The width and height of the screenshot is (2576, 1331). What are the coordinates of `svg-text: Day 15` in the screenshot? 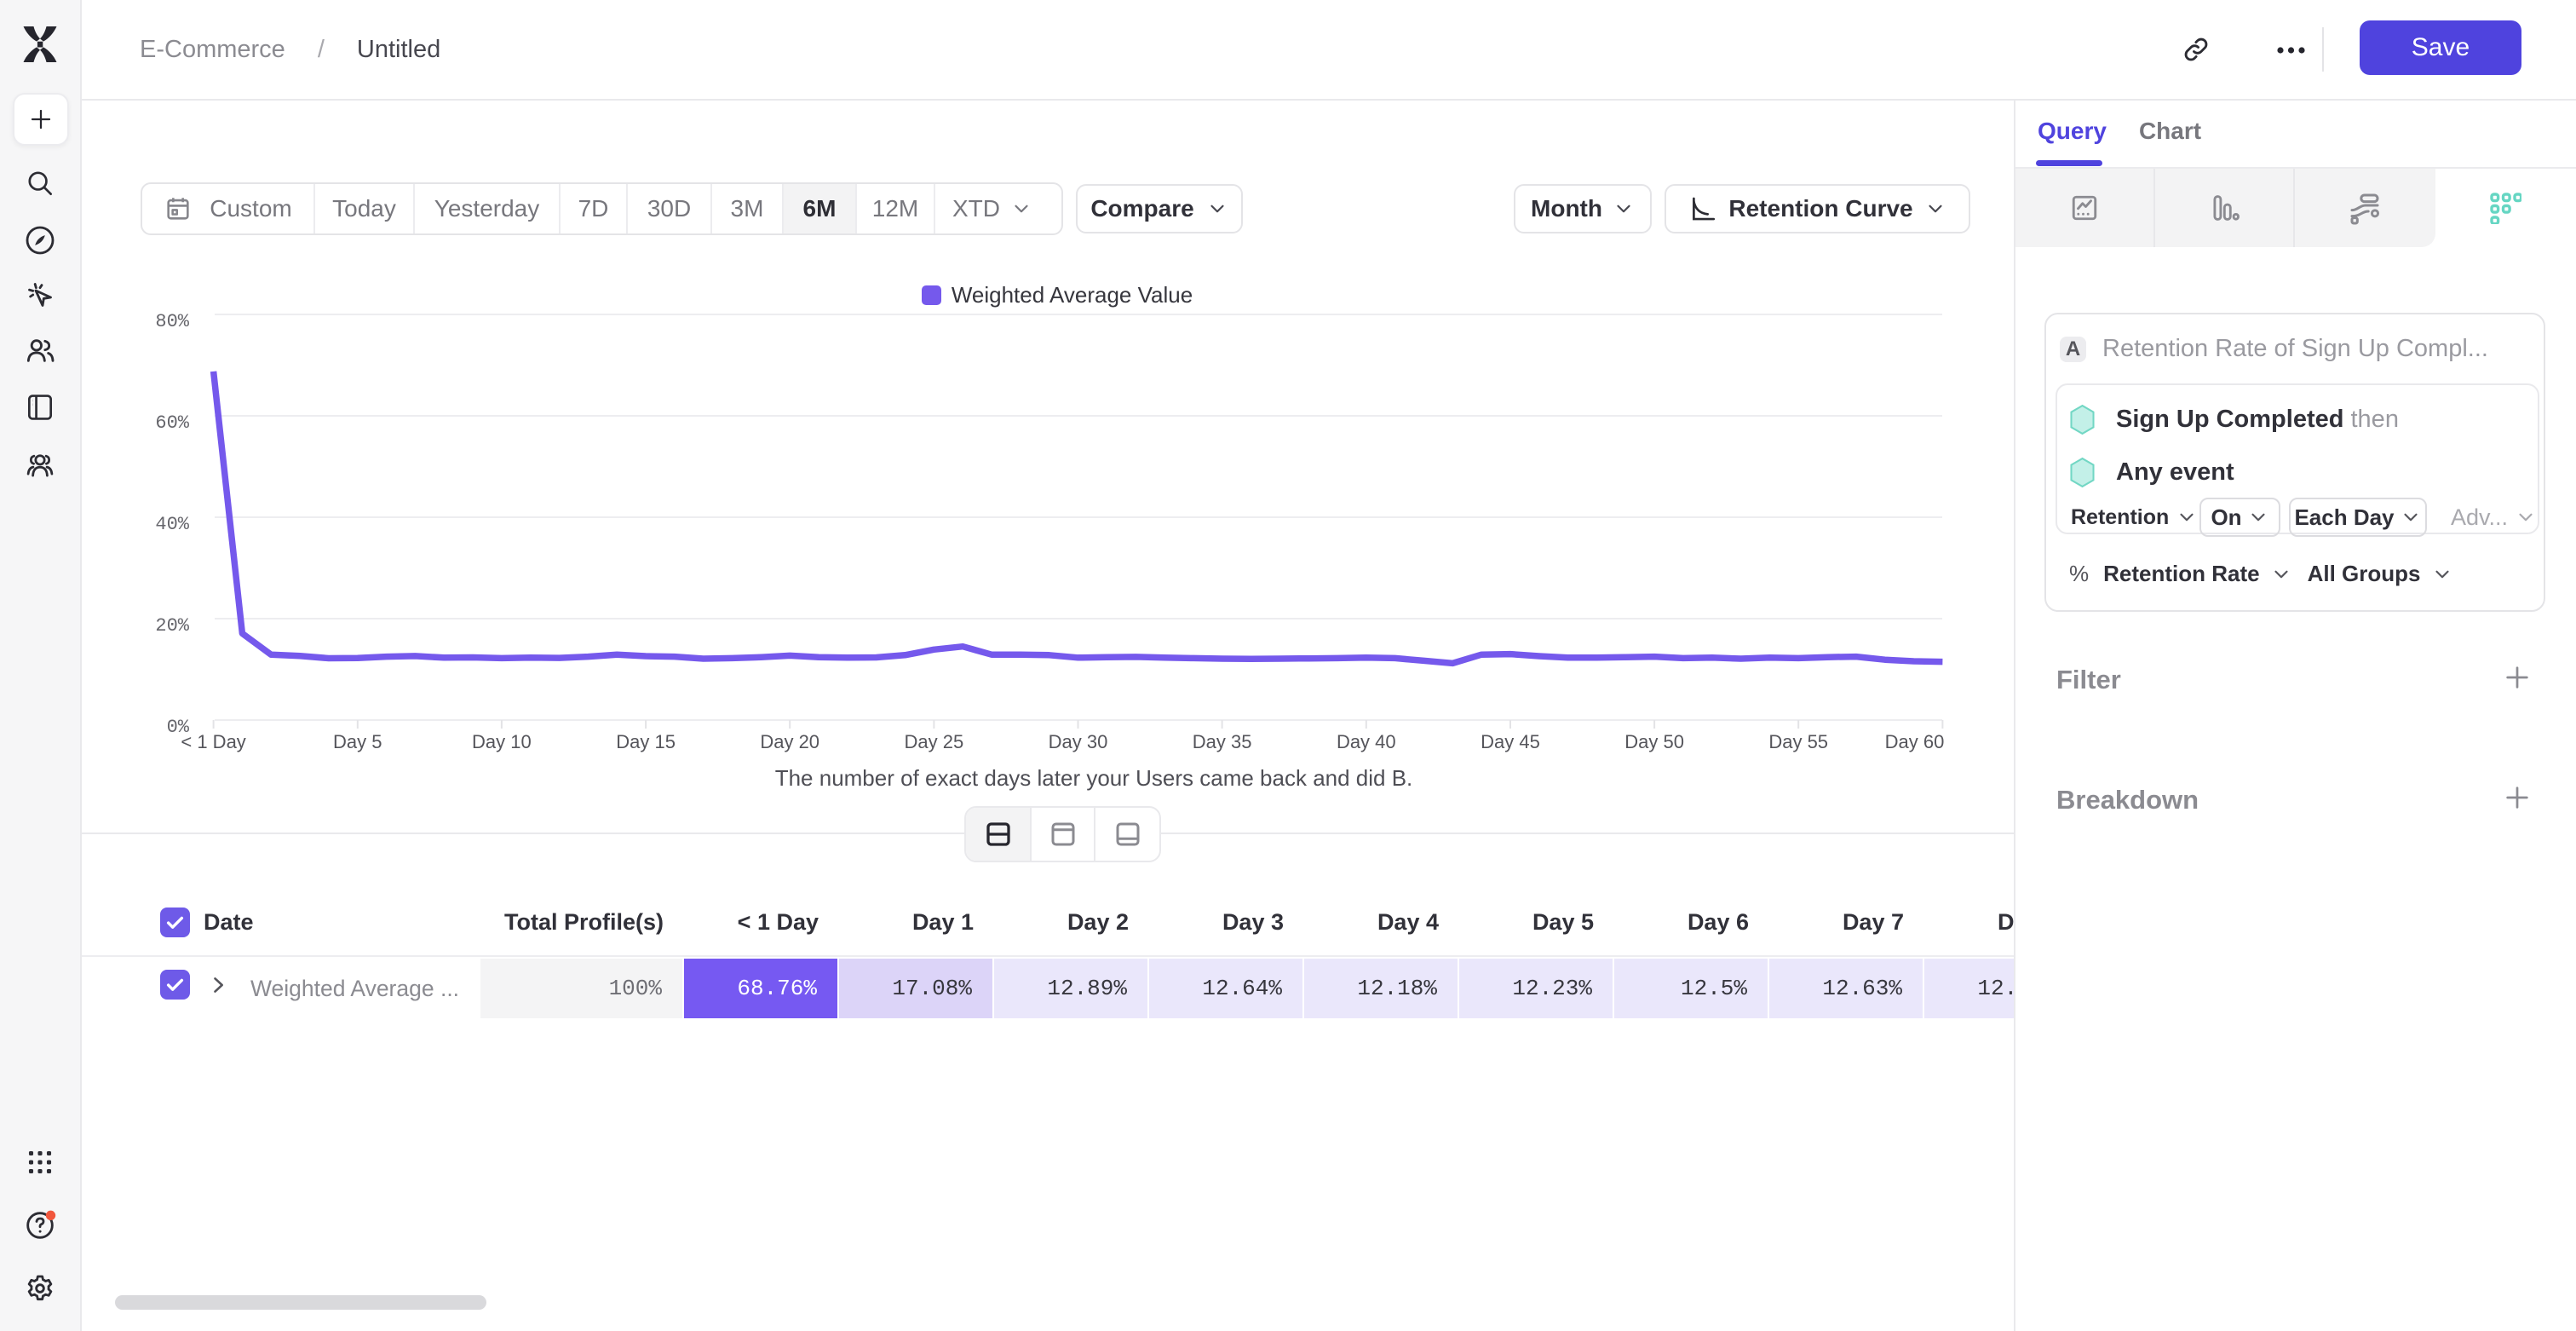 It's located at (646, 742).